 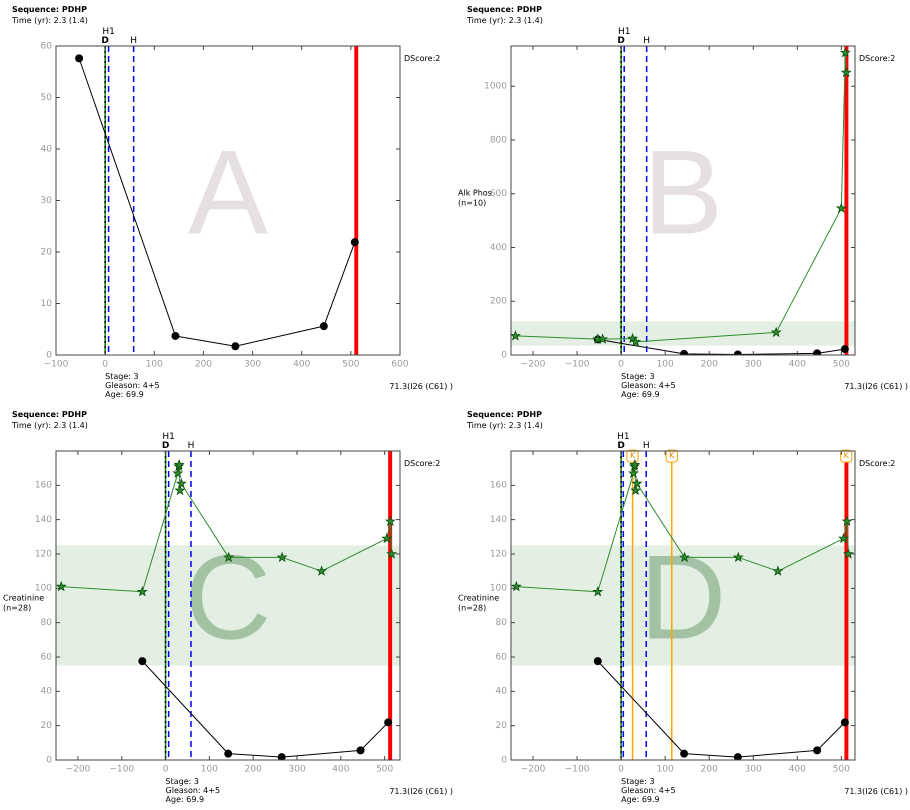 What do you see at coordinates (499, 301) in the screenshot?
I see `y-tick-label: 200` at bounding box center [499, 301].